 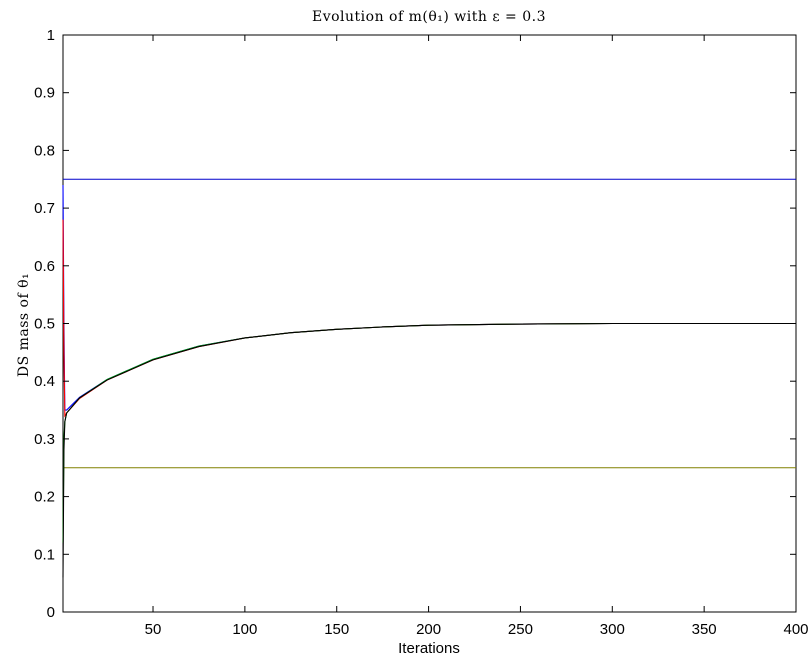 What do you see at coordinates (704, 629) in the screenshot?
I see `x-tick-label: 350` at bounding box center [704, 629].